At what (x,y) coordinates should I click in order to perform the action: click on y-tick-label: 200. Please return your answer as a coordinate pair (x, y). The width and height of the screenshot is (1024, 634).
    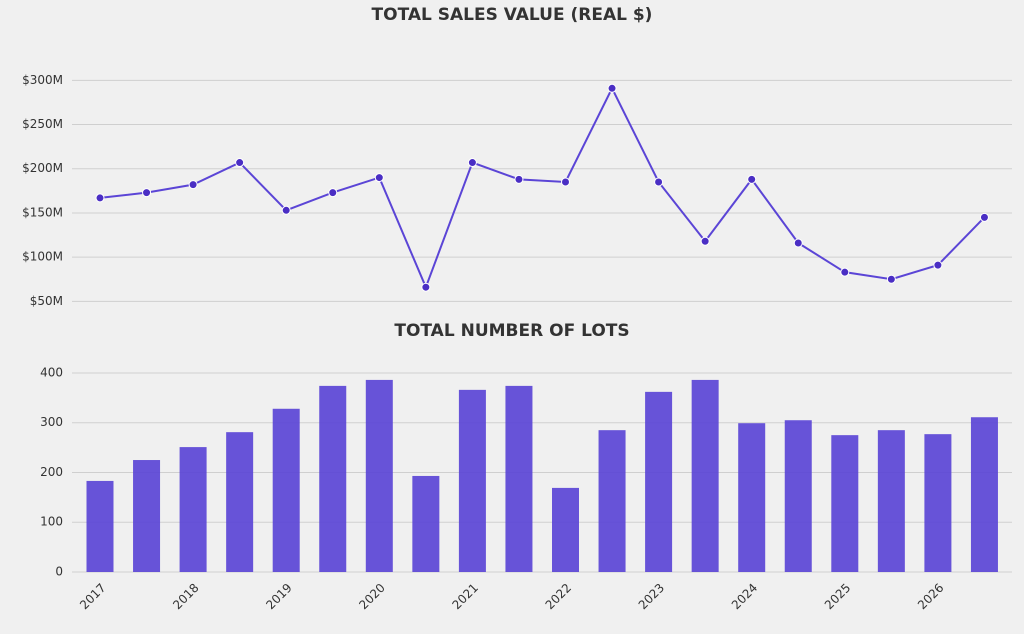
    Looking at the image, I should click on (51, 472).